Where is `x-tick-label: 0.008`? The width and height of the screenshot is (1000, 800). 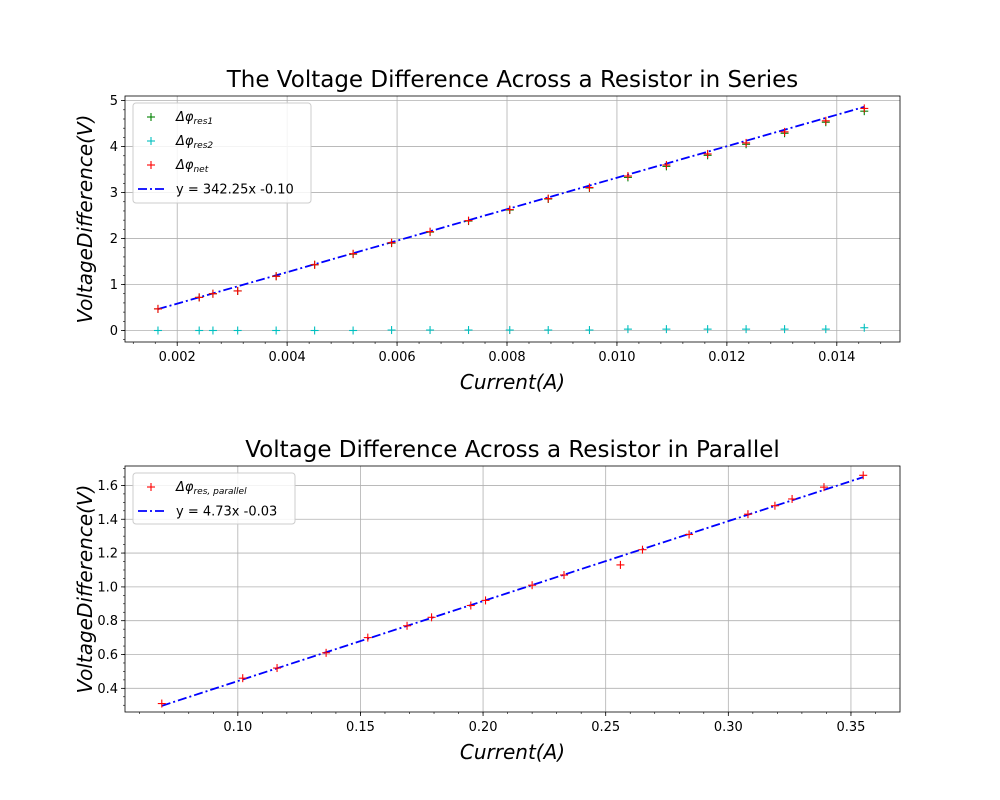
x-tick-label: 0.008 is located at coordinates (506, 357).